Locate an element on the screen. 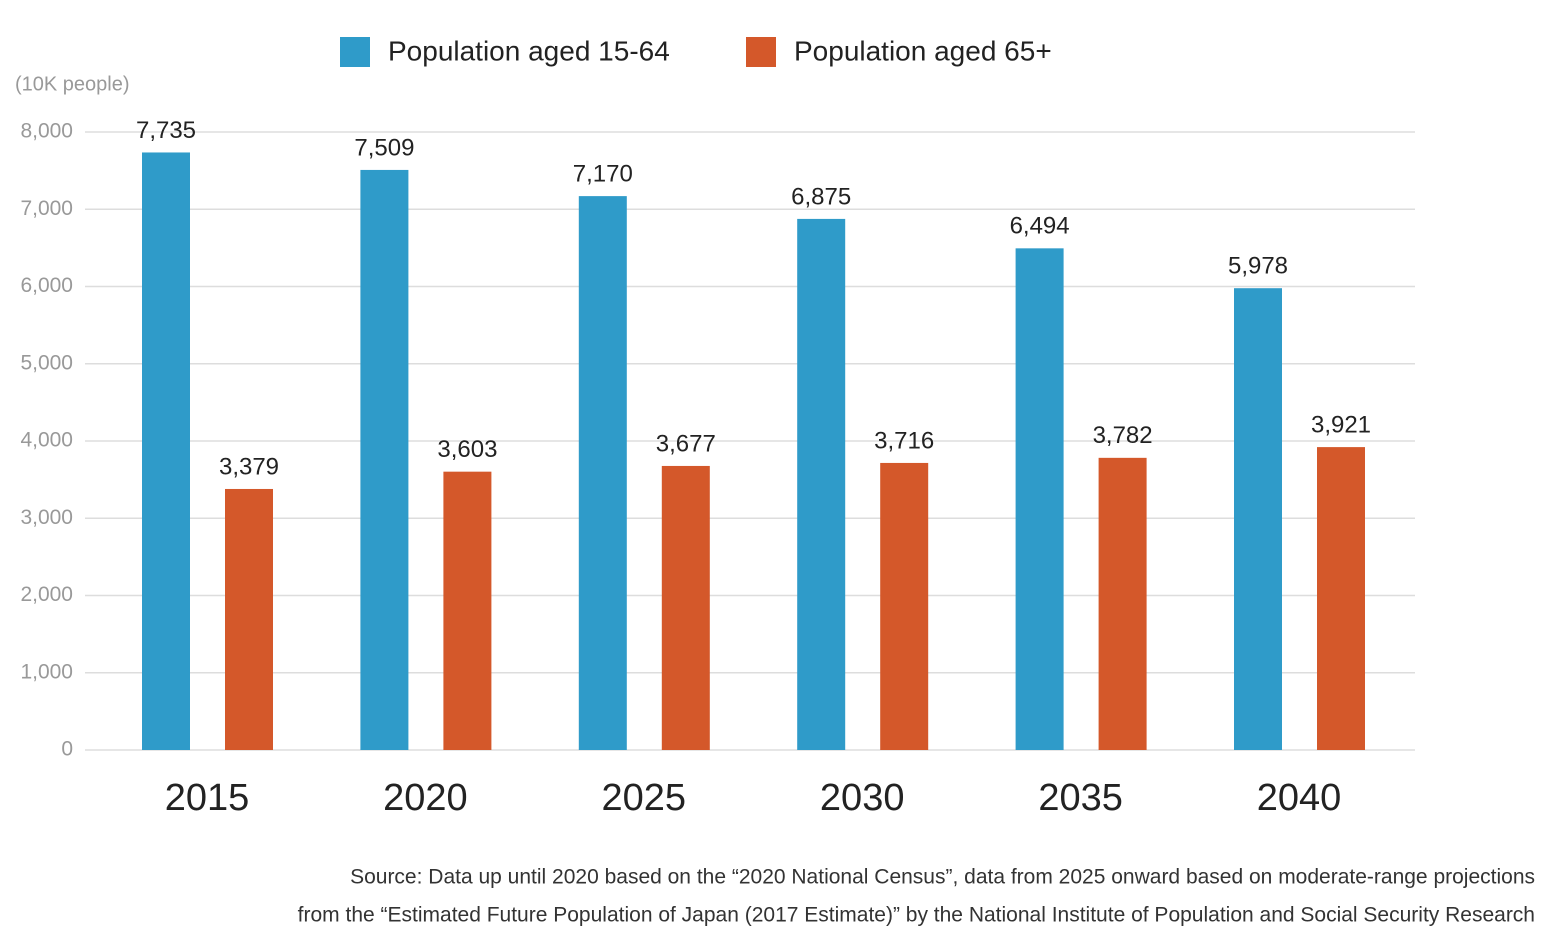 The image size is (1568, 949). y-axis-label: (10K people) is located at coordinates (72, 84).